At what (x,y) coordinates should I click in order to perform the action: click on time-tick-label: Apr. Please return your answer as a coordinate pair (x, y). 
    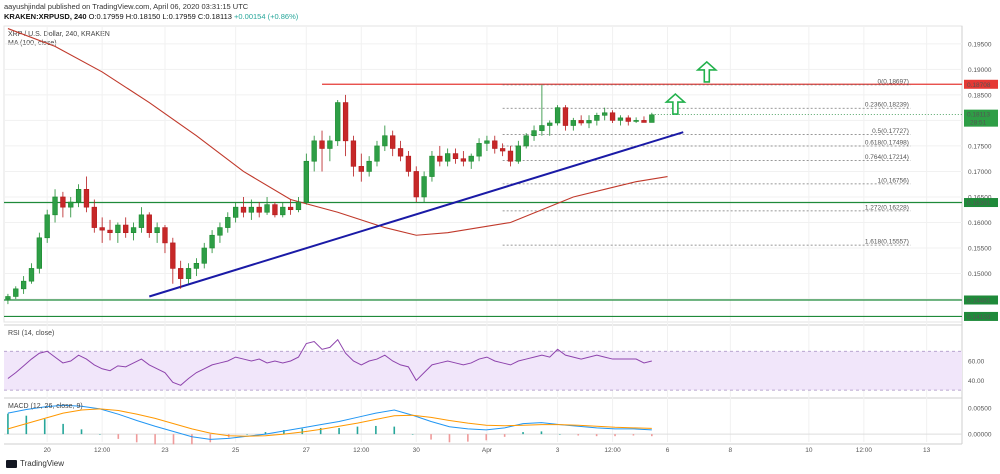
    Looking at the image, I should click on (487, 450).